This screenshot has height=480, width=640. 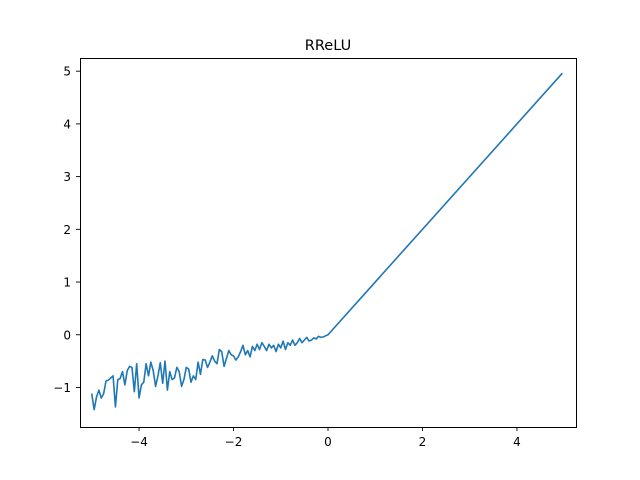 I want to click on x-tick-label: 4, so click(x=517, y=442).